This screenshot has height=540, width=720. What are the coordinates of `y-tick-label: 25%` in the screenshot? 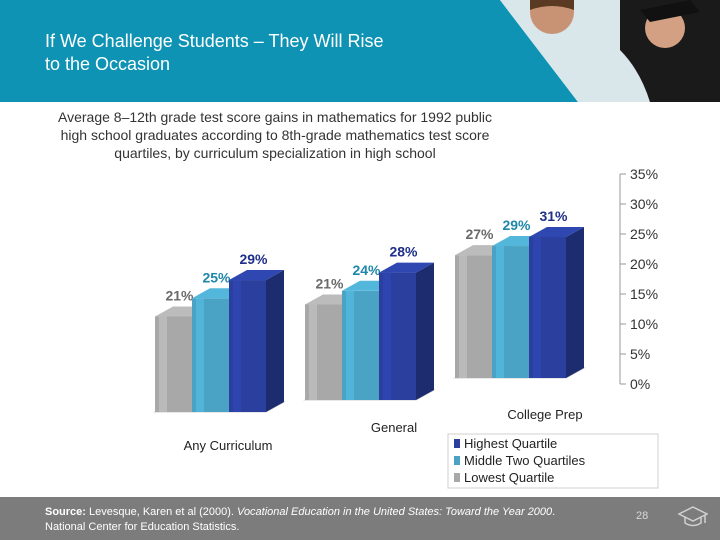 It's located at (644, 234).